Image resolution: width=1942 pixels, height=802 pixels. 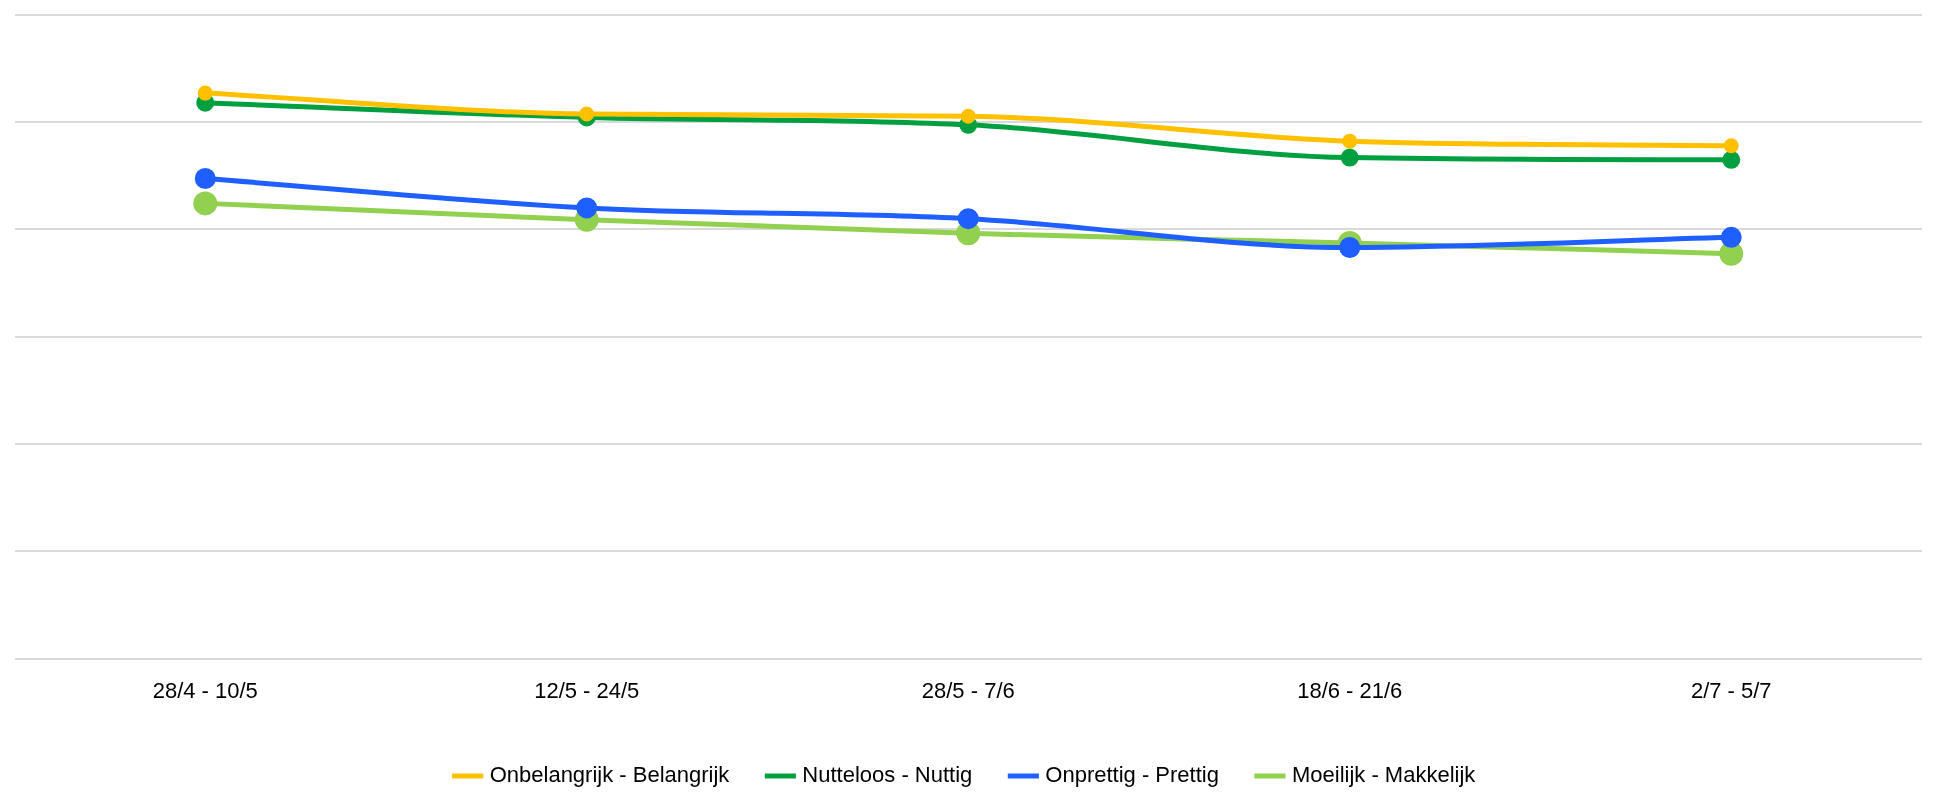 What do you see at coordinates (1384, 775) in the screenshot?
I see `legend-label: Moeilijk - Makkelijk` at bounding box center [1384, 775].